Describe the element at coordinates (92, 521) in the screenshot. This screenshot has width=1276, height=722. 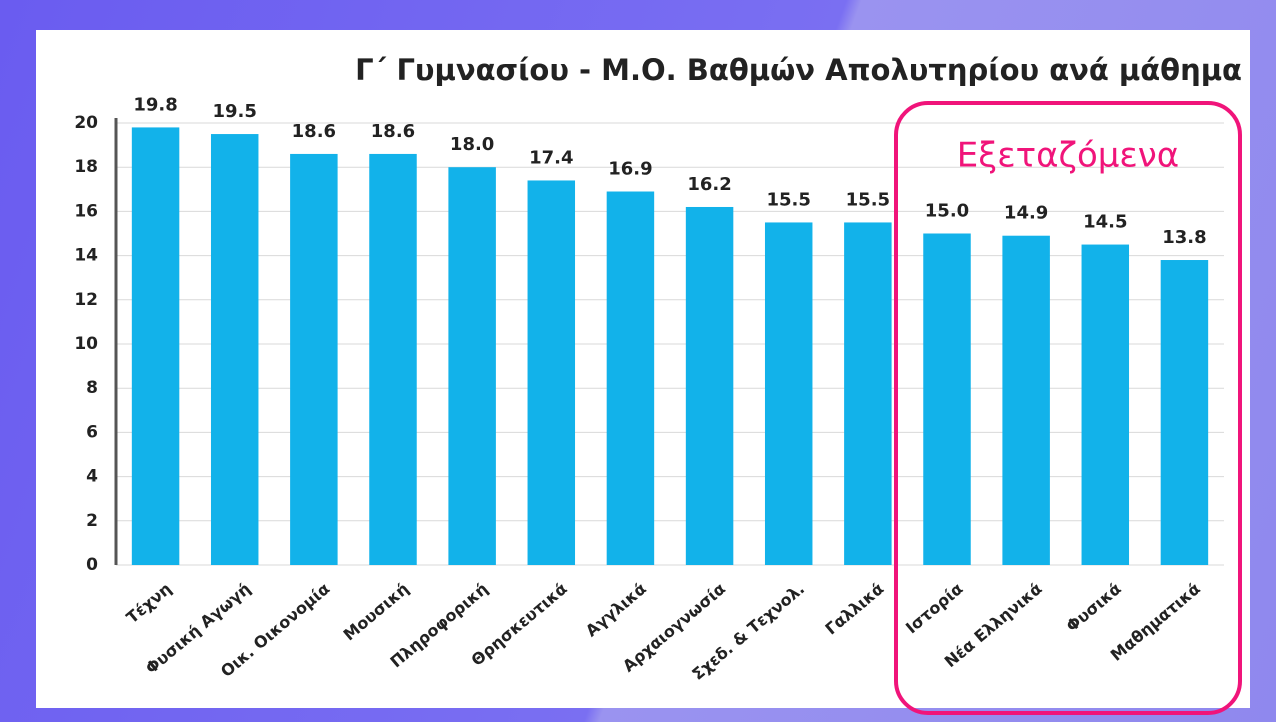
I see `y-tick-label: 2` at that location.